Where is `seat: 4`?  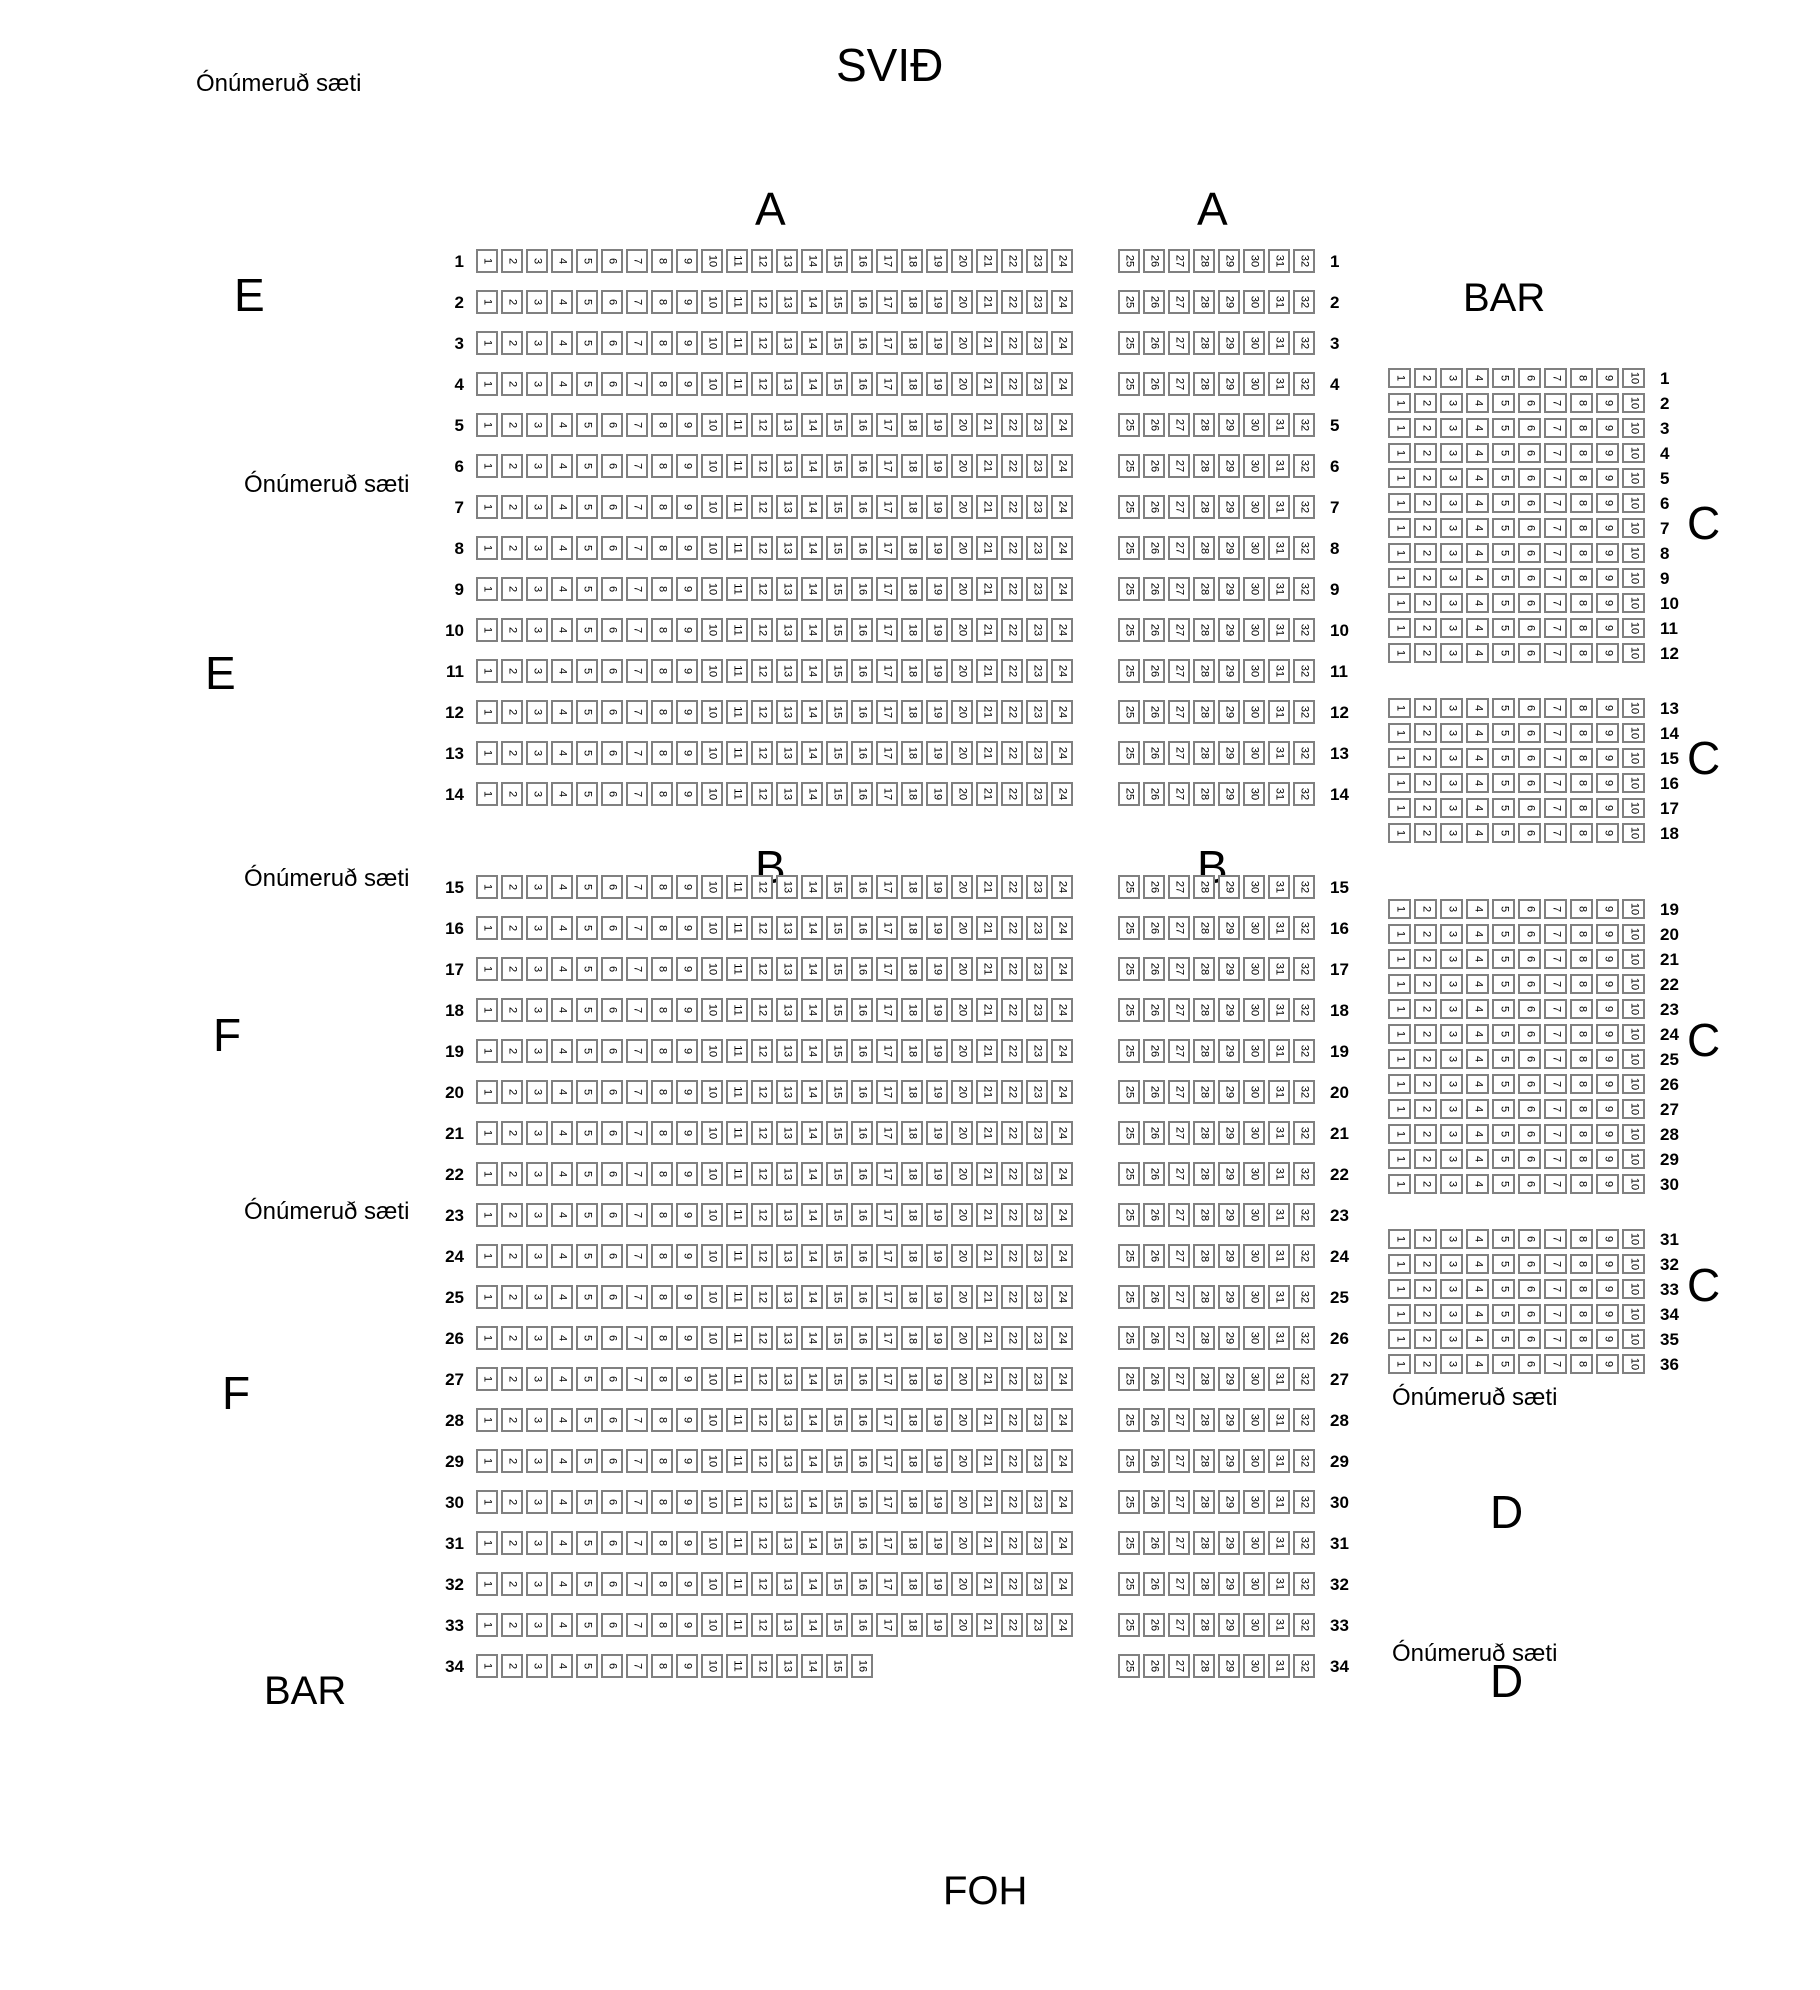 seat: 4 is located at coordinates (562, 928).